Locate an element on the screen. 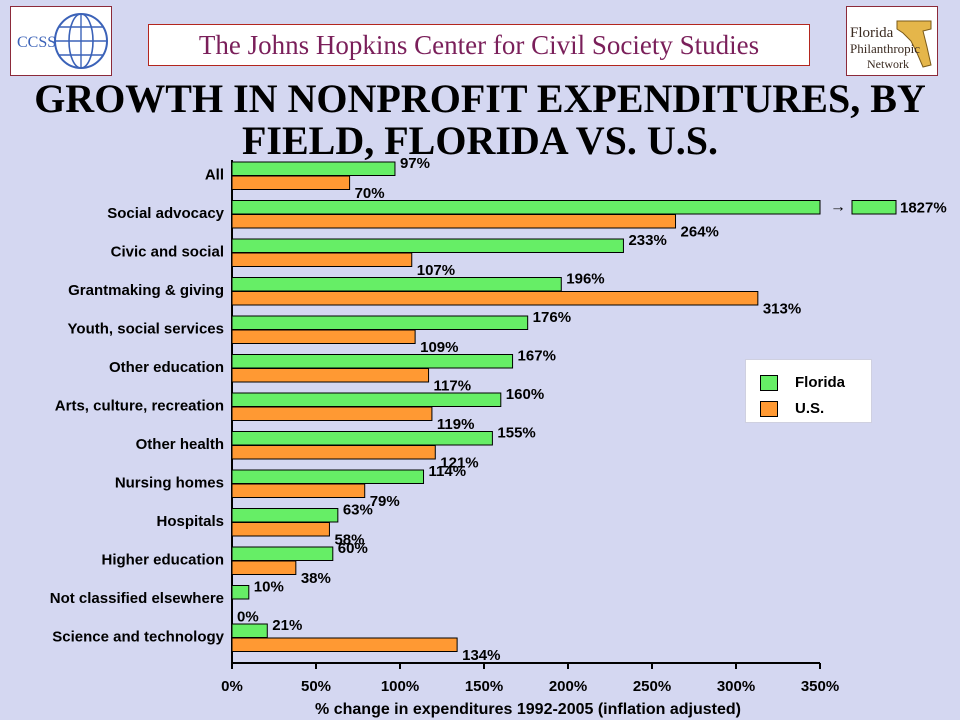 The width and height of the screenshot is (960, 720). value-label-u-s-science-and-technology: 134% is located at coordinates (481, 655).